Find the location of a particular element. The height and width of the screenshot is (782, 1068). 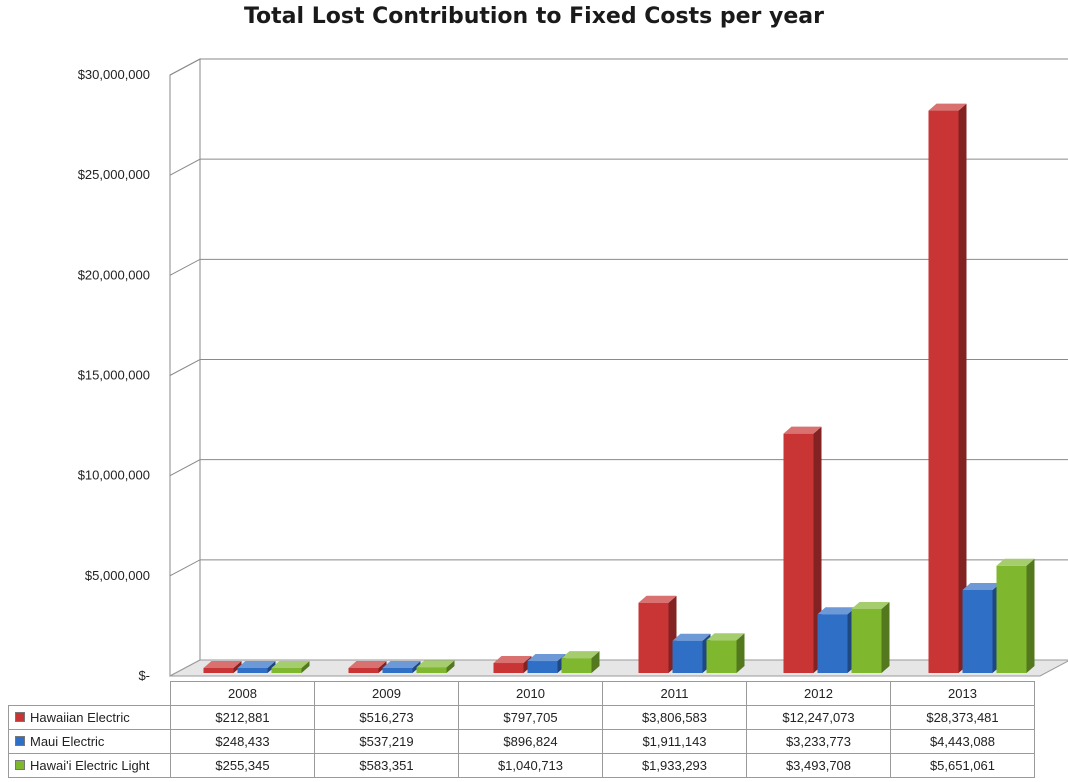

data-label: $3,806,583 is located at coordinates (674, 717).